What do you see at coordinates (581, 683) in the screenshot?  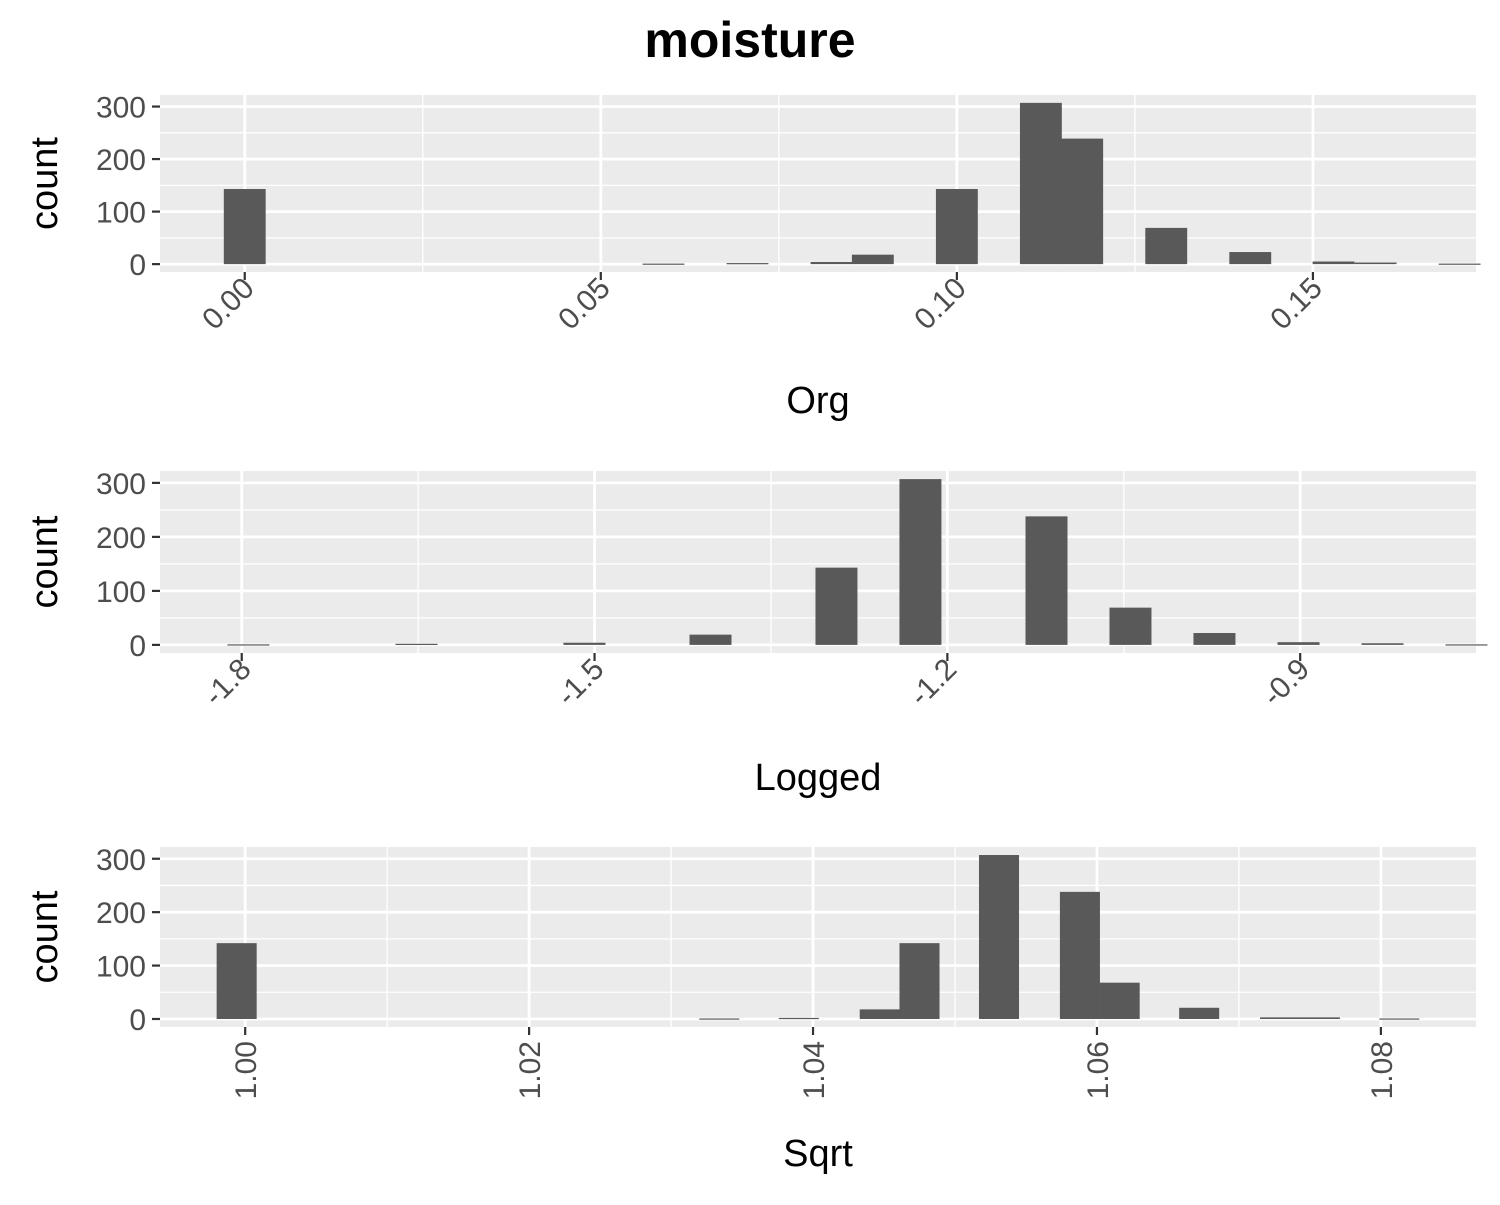 I see `x-tick-label: -1.5` at bounding box center [581, 683].